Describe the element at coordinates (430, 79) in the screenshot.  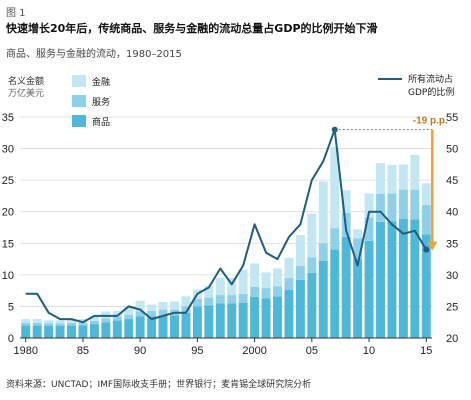
I see `y2-axis-label: 所有流动占` at that location.